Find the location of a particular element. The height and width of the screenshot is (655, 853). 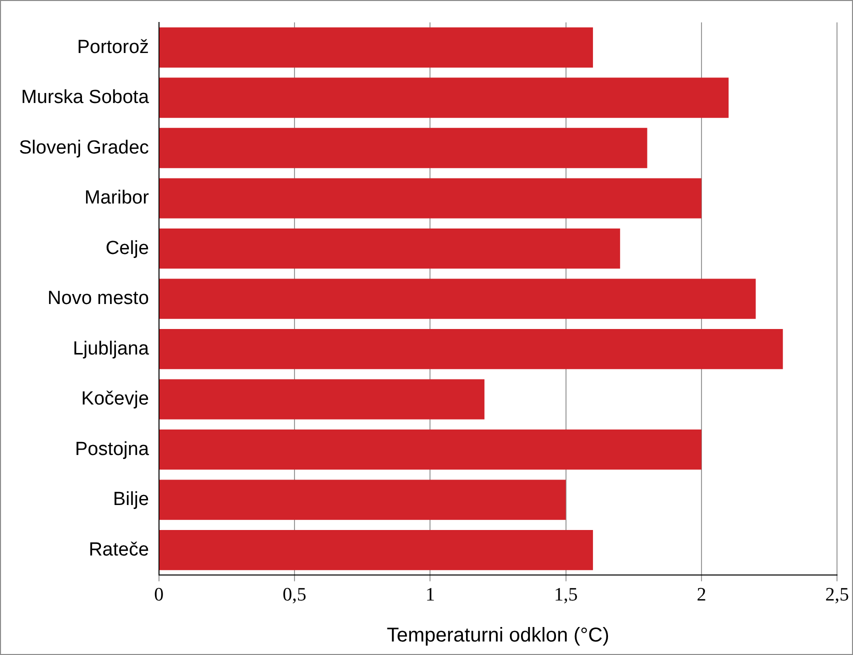

y-tick-label: Maribor is located at coordinates (117, 198).